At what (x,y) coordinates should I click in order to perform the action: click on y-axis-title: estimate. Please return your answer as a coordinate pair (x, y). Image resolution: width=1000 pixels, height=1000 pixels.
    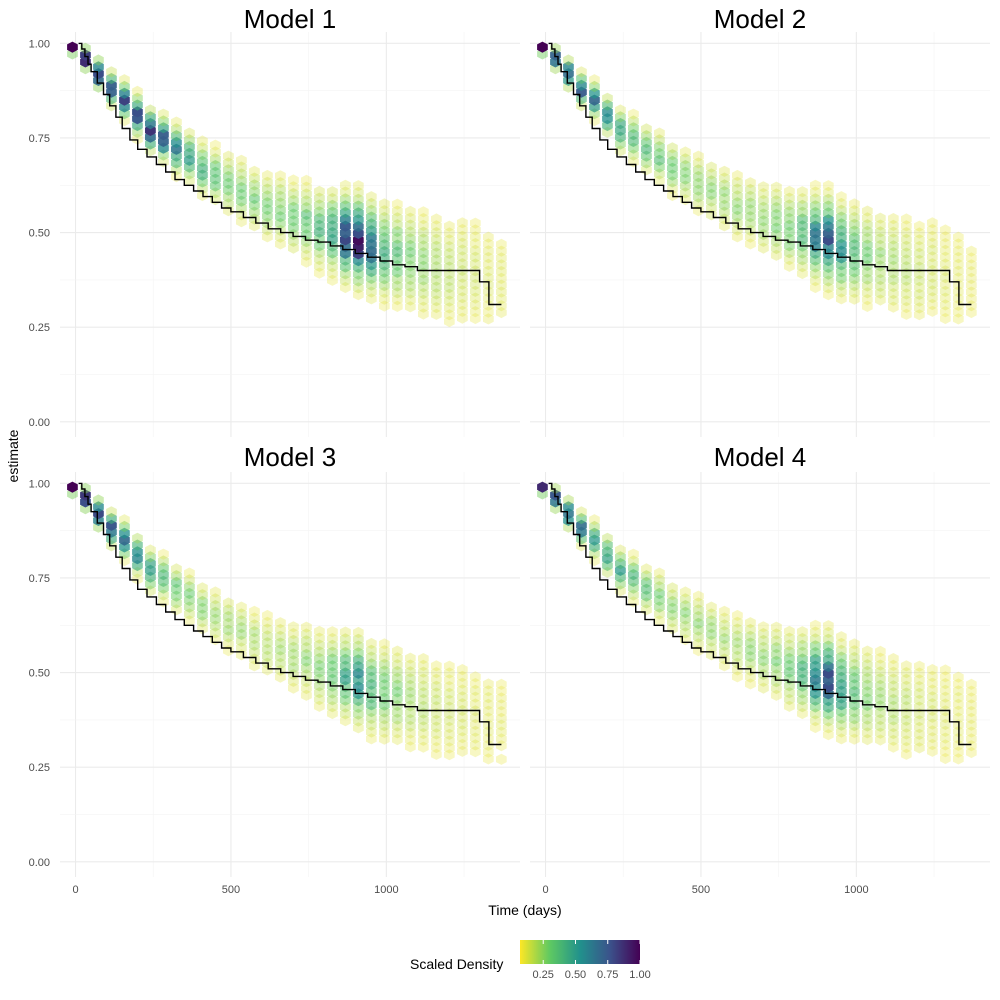
    Looking at the image, I should click on (13, 455).